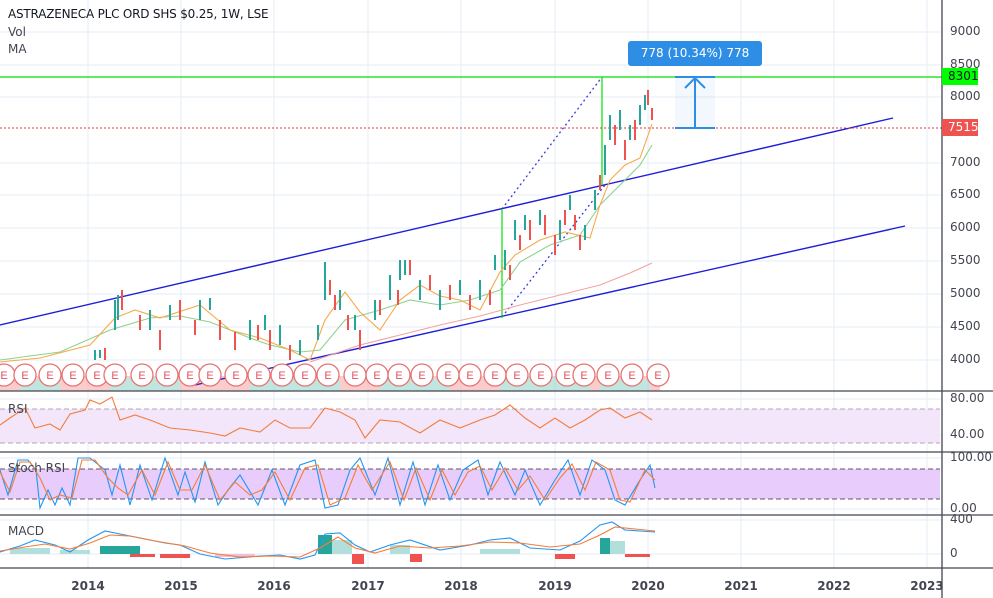  What do you see at coordinates (927, 586) in the screenshot?
I see `time-tick: 2023` at bounding box center [927, 586].